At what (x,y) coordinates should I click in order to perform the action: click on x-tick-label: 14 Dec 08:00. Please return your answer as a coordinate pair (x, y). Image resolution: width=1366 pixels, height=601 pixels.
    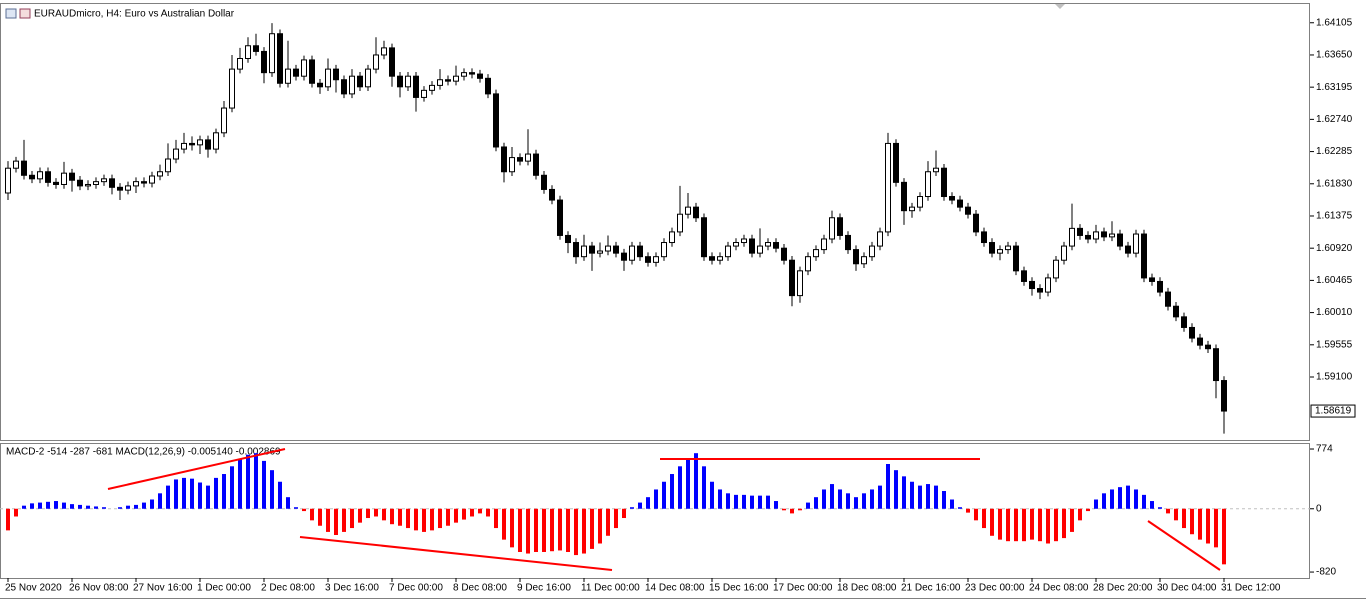
    Looking at the image, I should click on (675, 588).